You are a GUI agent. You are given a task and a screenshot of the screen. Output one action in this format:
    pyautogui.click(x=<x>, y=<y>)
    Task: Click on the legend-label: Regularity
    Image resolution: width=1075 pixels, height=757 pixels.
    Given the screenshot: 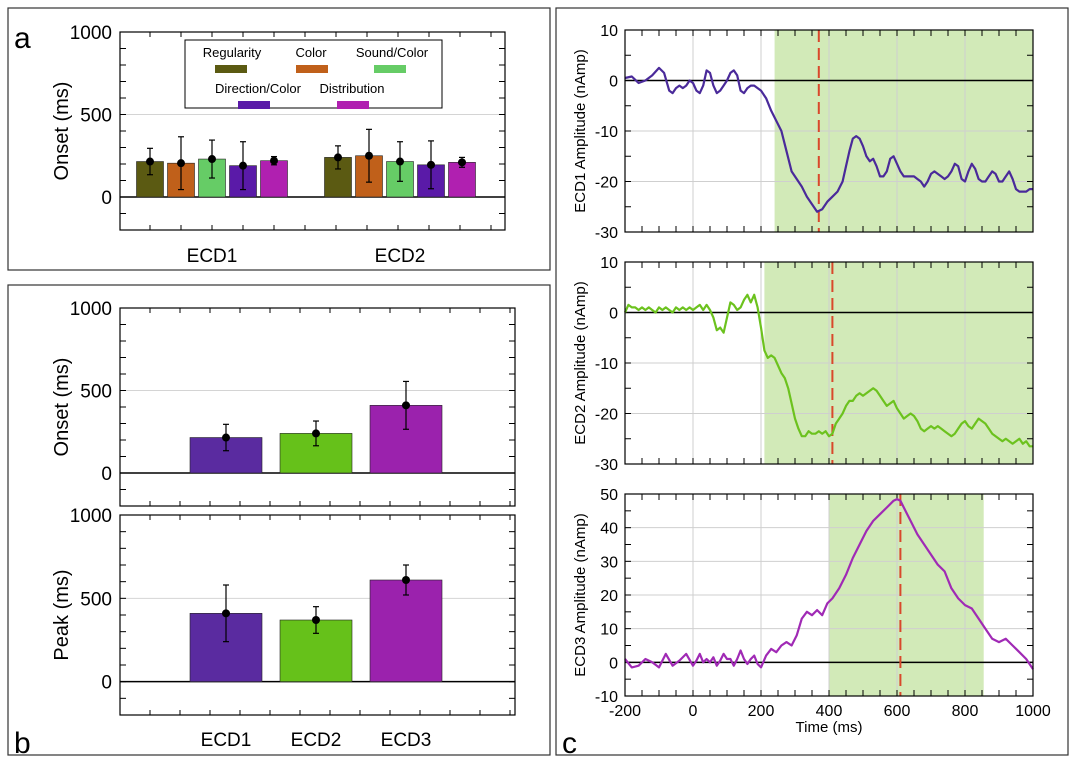 What is the action you would take?
    pyautogui.click(x=232, y=52)
    